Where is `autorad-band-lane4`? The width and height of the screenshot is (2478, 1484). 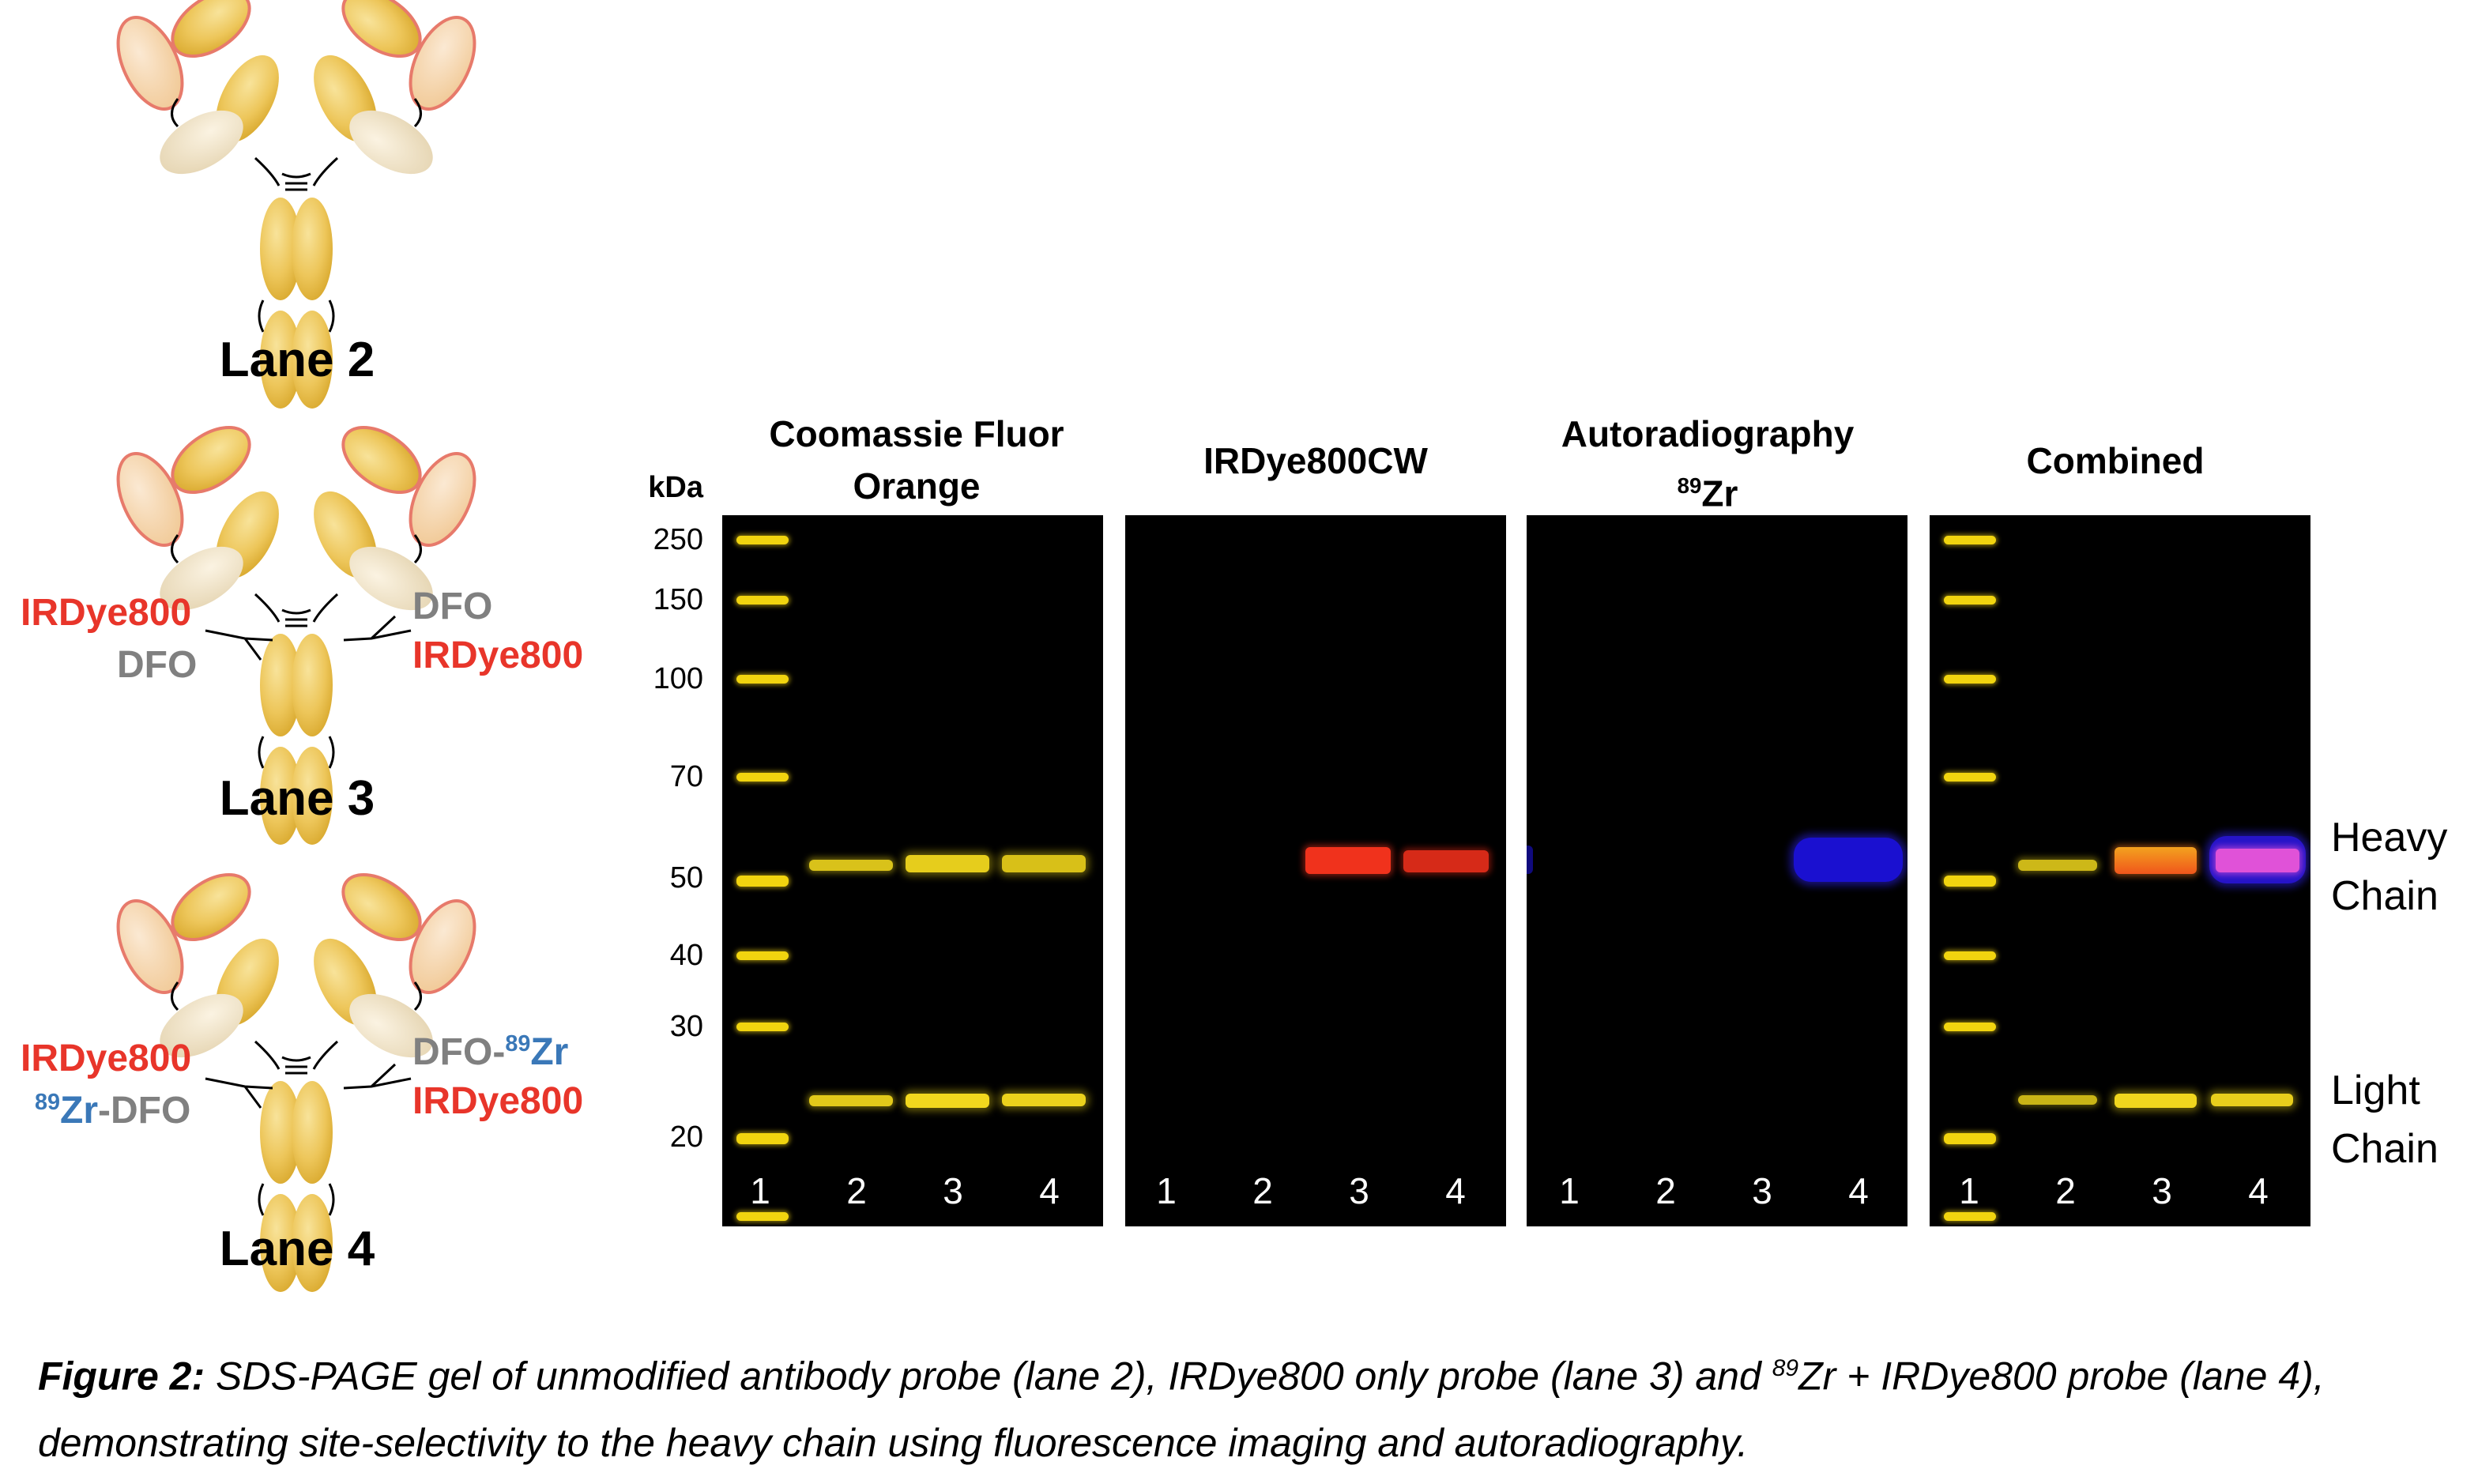
autorad-band-lane4 is located at coordinates (1849, 860).